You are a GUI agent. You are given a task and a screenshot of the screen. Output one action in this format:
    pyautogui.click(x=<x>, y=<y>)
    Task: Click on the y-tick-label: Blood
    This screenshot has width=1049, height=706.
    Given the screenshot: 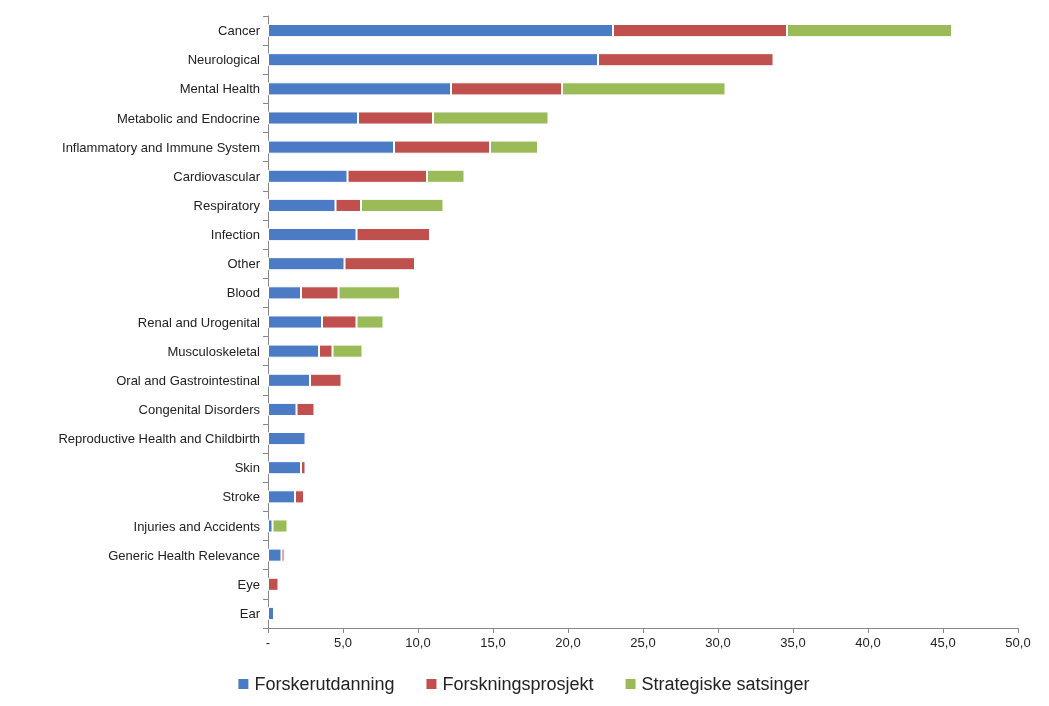 What is the action you would take?
    pyautogui.click(x=243, y=293)
    